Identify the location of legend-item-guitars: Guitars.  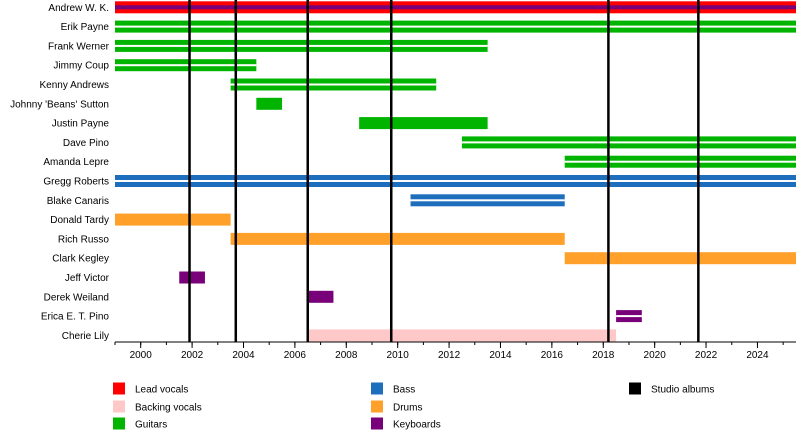
(140, 423).